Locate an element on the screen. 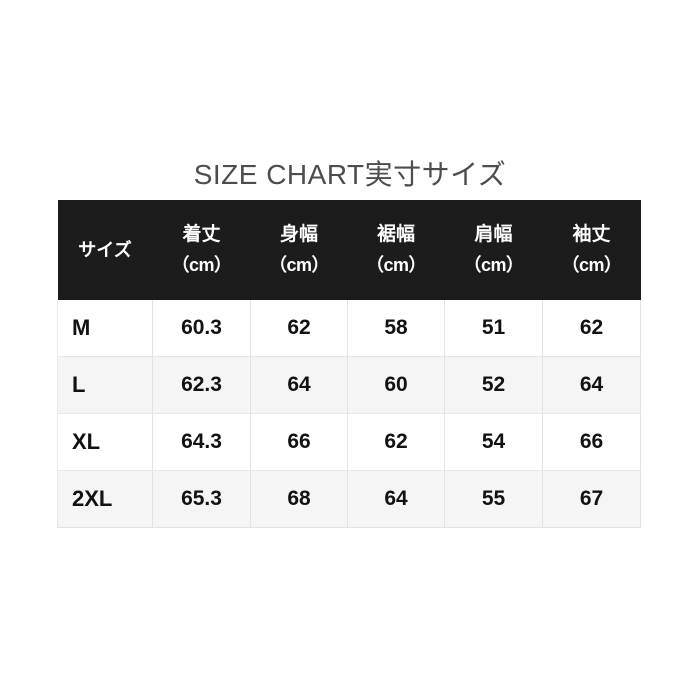 This screenshot has height=700, width=700. column-header-body-length-unit: （cm） is located at coordinates (201, 265).